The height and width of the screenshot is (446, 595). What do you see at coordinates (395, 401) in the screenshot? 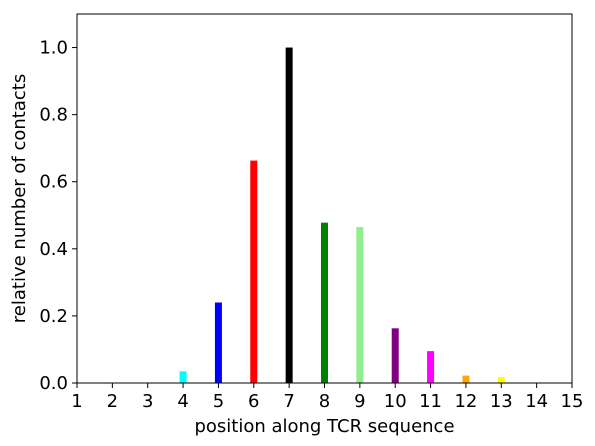
I see `x-tick-label: 10` at bounding box center [395, 401].